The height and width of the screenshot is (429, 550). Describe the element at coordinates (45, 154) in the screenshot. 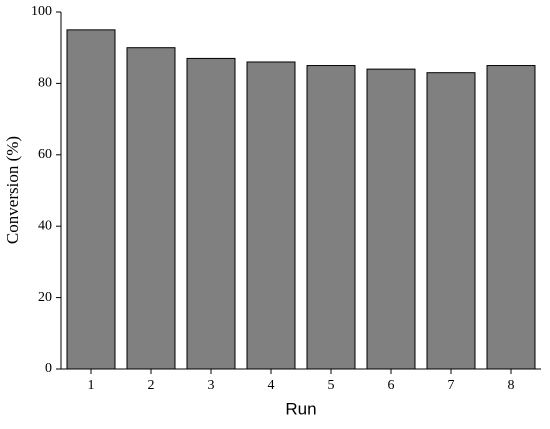

I see `y-tick-label: 60` at that location.